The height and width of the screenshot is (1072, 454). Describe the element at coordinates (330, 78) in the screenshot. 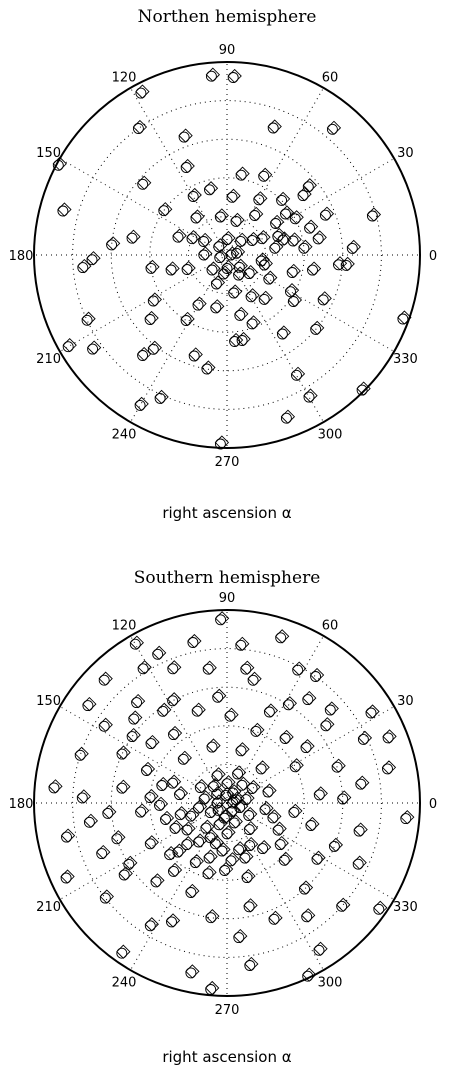

I see `angle-tick-label: 60` at that location.